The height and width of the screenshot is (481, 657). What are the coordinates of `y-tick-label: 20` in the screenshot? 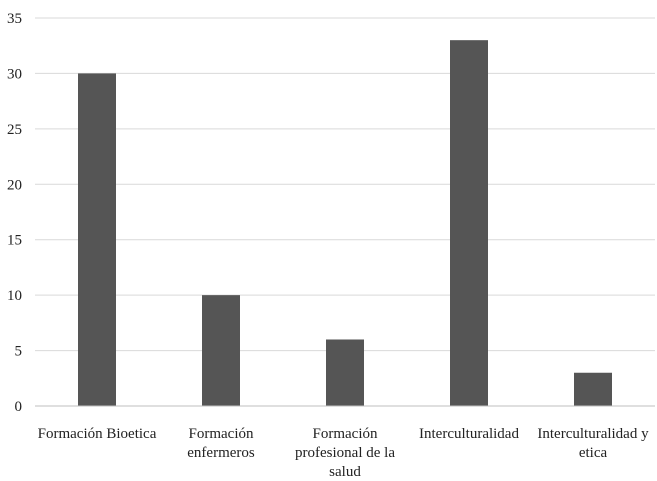 It's located at (14, 185).